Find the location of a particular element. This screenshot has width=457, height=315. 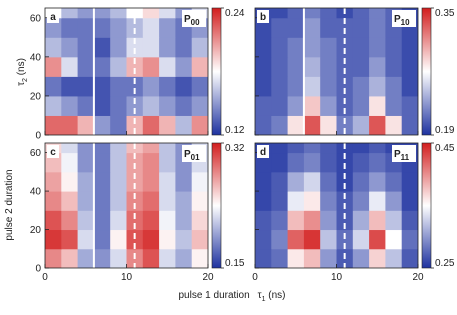

x-label-text: pulse 1 duration is located at coordinates (213, 295).